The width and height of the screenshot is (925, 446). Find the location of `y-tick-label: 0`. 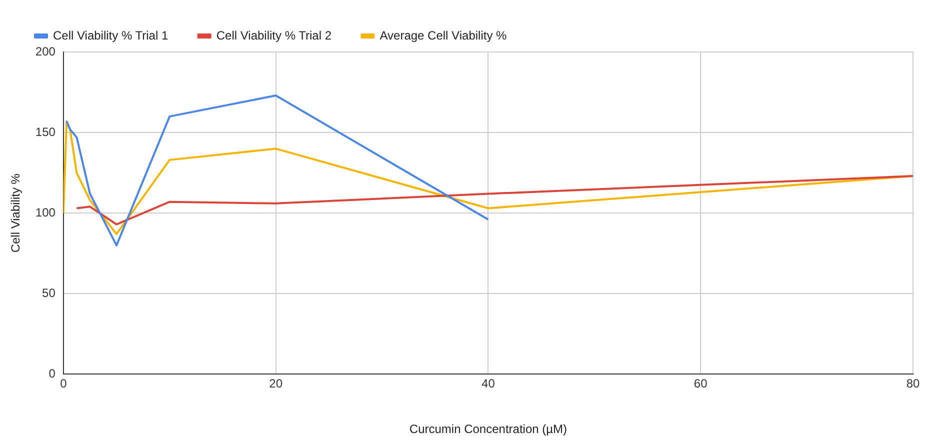

y-tick-label: 0 is located at coordinates (52, 373).